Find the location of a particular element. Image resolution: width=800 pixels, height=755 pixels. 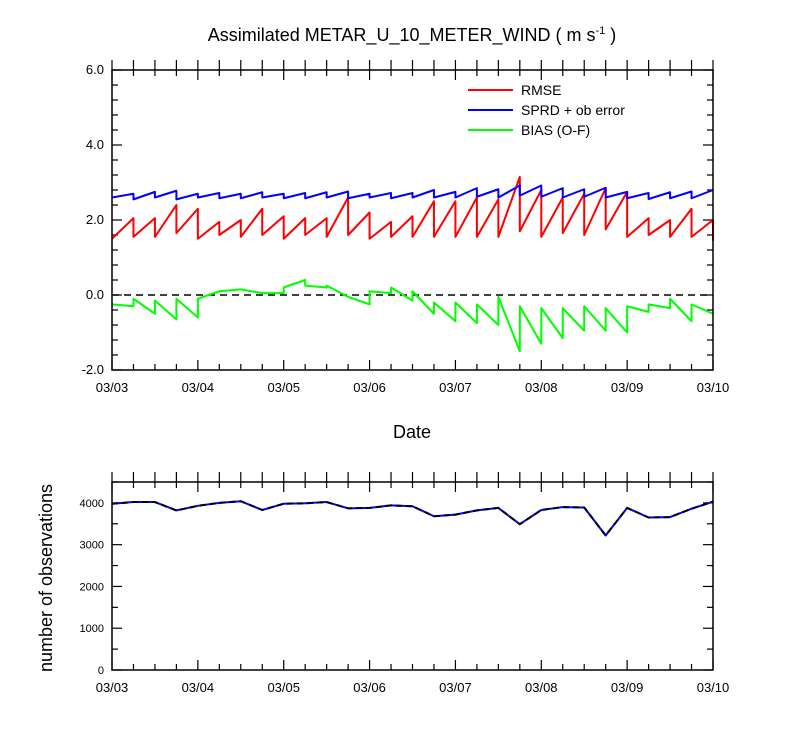

bottom-plot-y-axis-label: number of observations is located at coordinates (46, 578).